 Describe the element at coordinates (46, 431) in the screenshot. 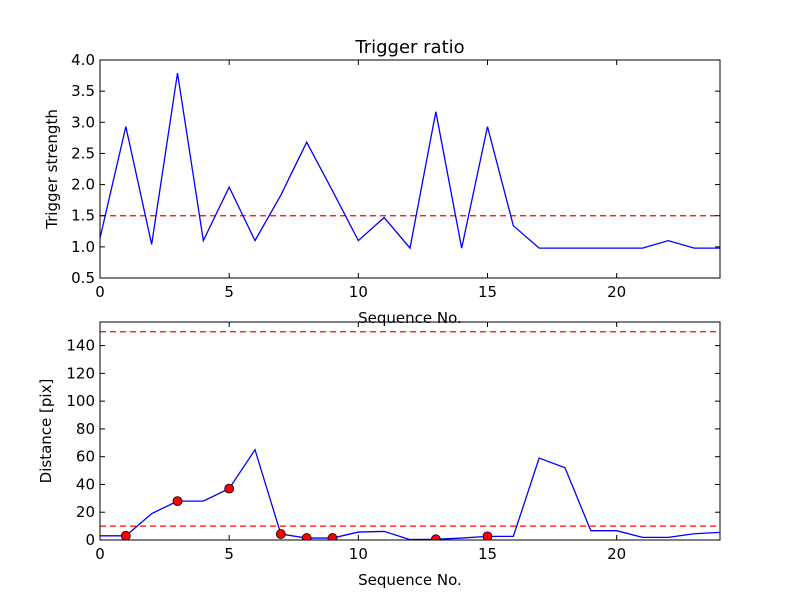

I see `bottom-y-axis-label: Distance [pix]` at that location.